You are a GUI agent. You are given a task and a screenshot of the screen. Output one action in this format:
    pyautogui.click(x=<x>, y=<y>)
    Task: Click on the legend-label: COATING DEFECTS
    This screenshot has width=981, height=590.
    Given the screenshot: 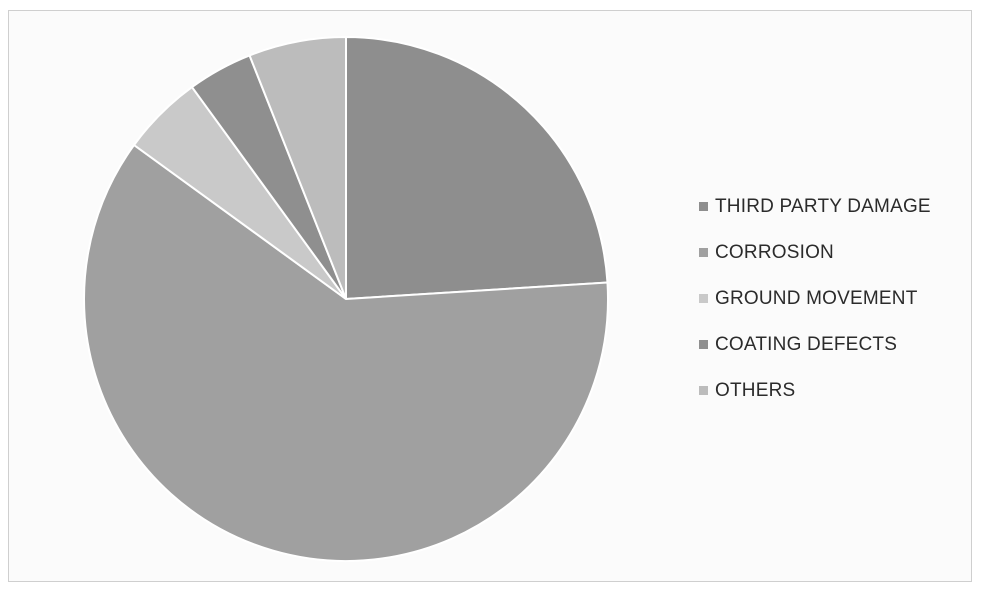 What is the action you would take?
    pyautogui.click(x=806, y=344)
    